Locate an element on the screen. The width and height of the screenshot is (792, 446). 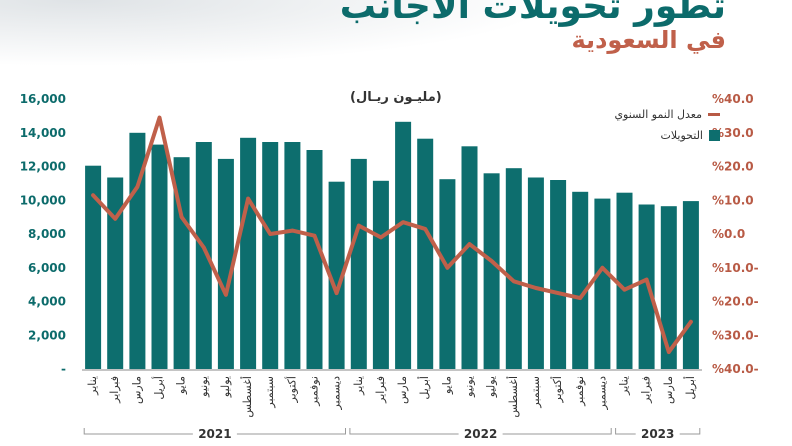
unit-label: (مليـون ريـال) is located at coordinates (396, 97).